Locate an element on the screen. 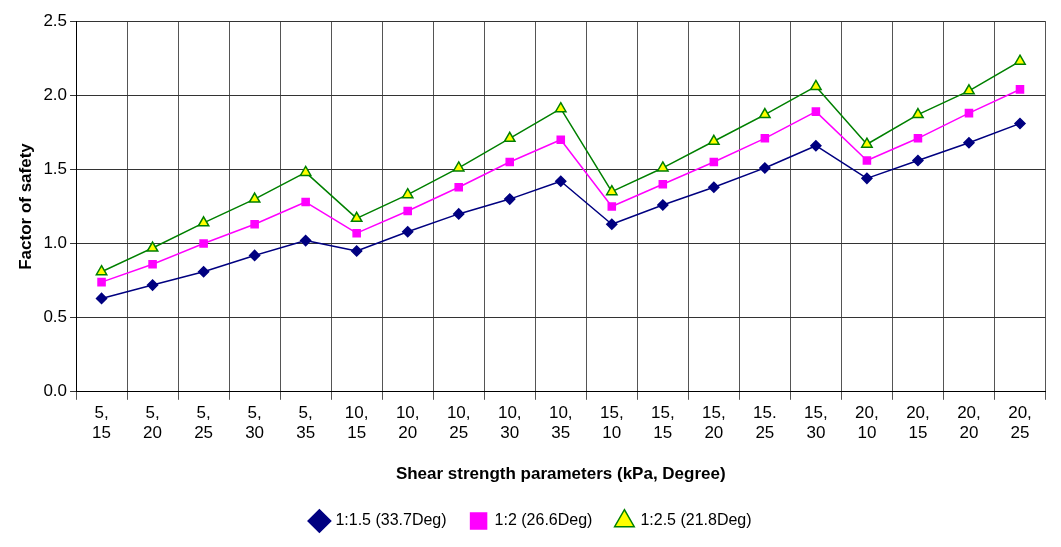 This screenshot has width=1061, height=547. y-tick-label: 1.0 is located at coordinates (55, 243).